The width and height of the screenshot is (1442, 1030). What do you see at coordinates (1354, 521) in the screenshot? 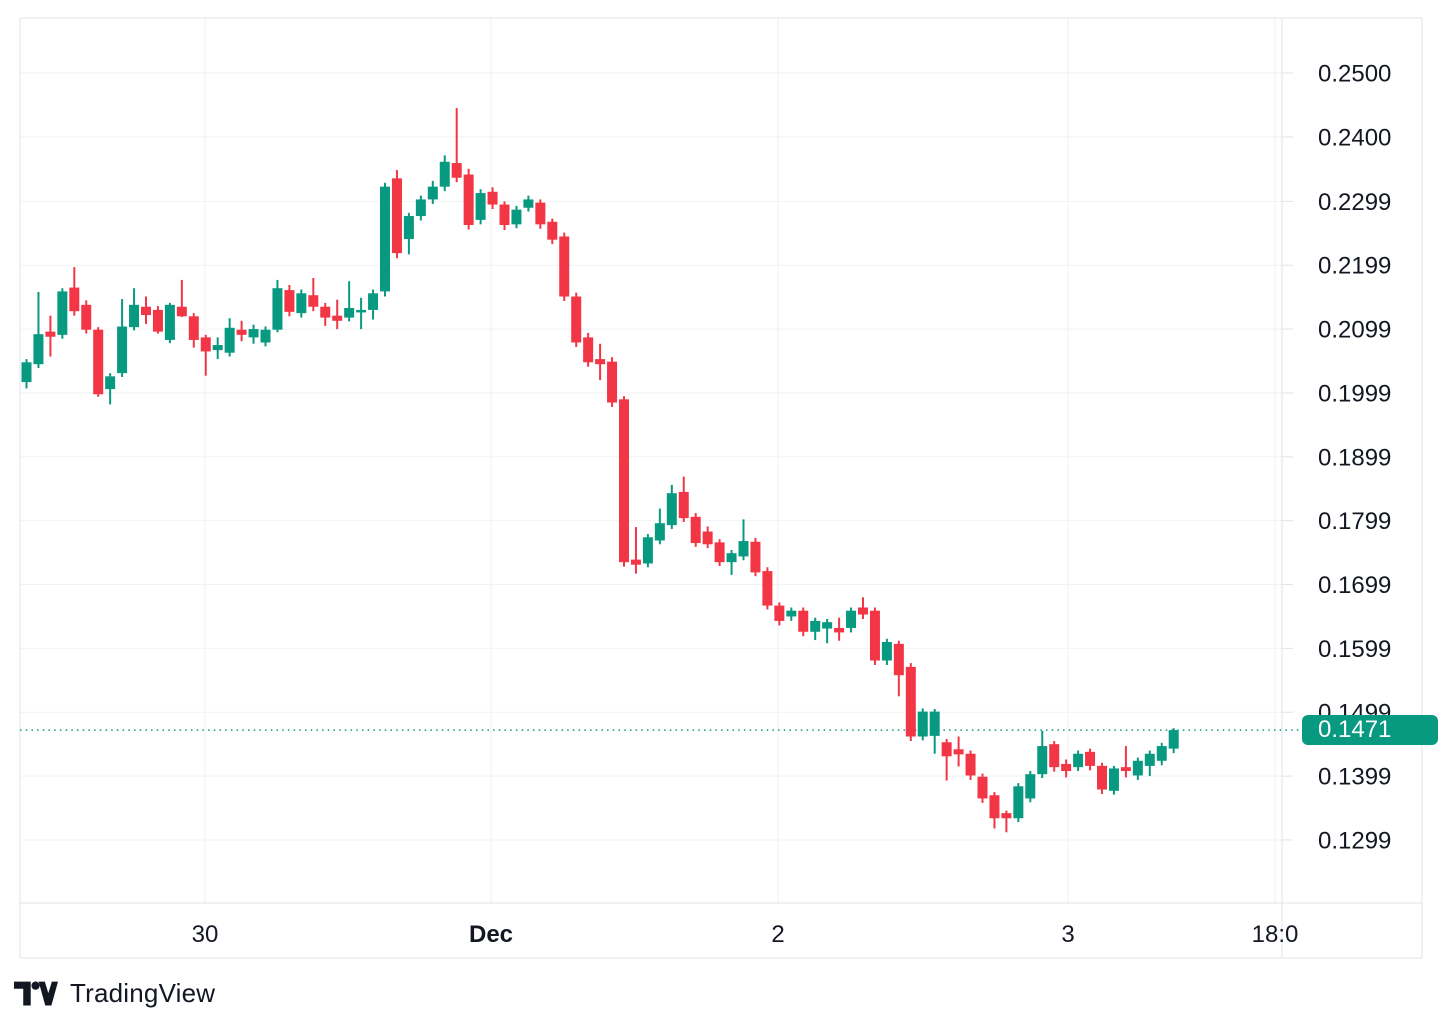
I see `price-tick-label: 0.1799` at bounding box center [1354, 521].